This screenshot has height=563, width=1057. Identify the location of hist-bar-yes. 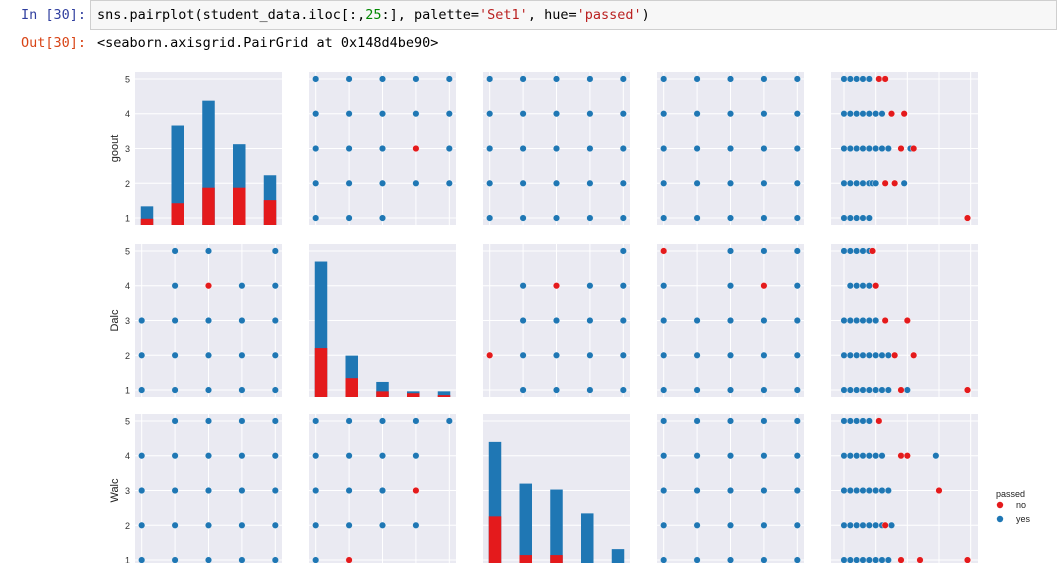
(444, 394).